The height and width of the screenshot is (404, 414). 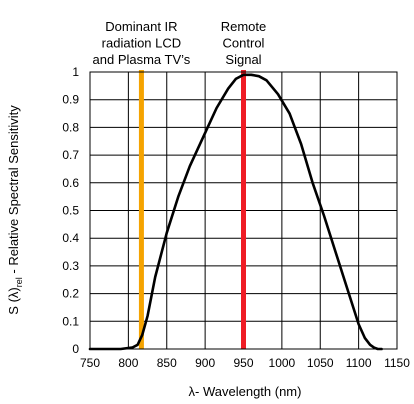 I want to click on y-tick-labels: 0 0.1 0.2 0.3 0.4 0.5 0.6 0.7 0.8 0.9 1, so click(x=70, y=210).